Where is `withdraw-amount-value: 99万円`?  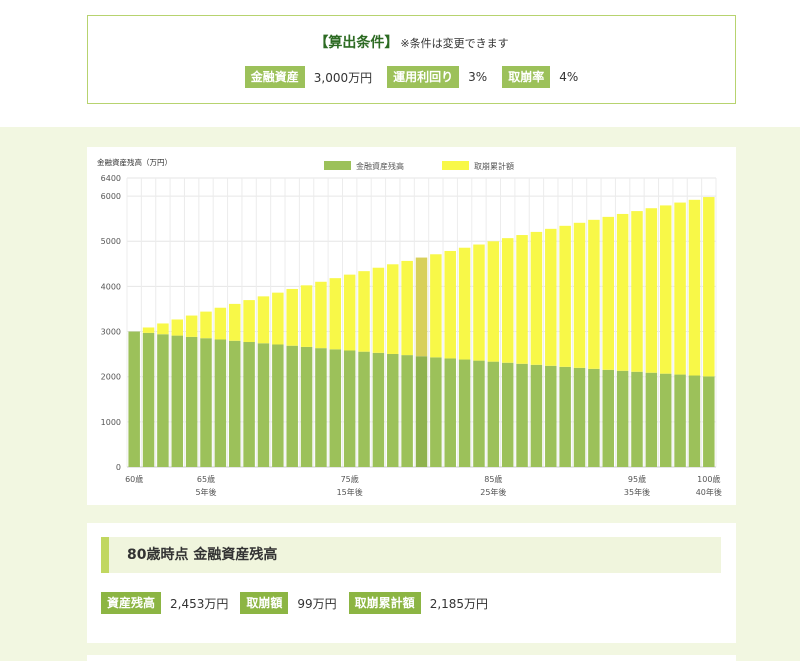
withdraw-amount-value: 99万円 is located at coordinates (317, 603).